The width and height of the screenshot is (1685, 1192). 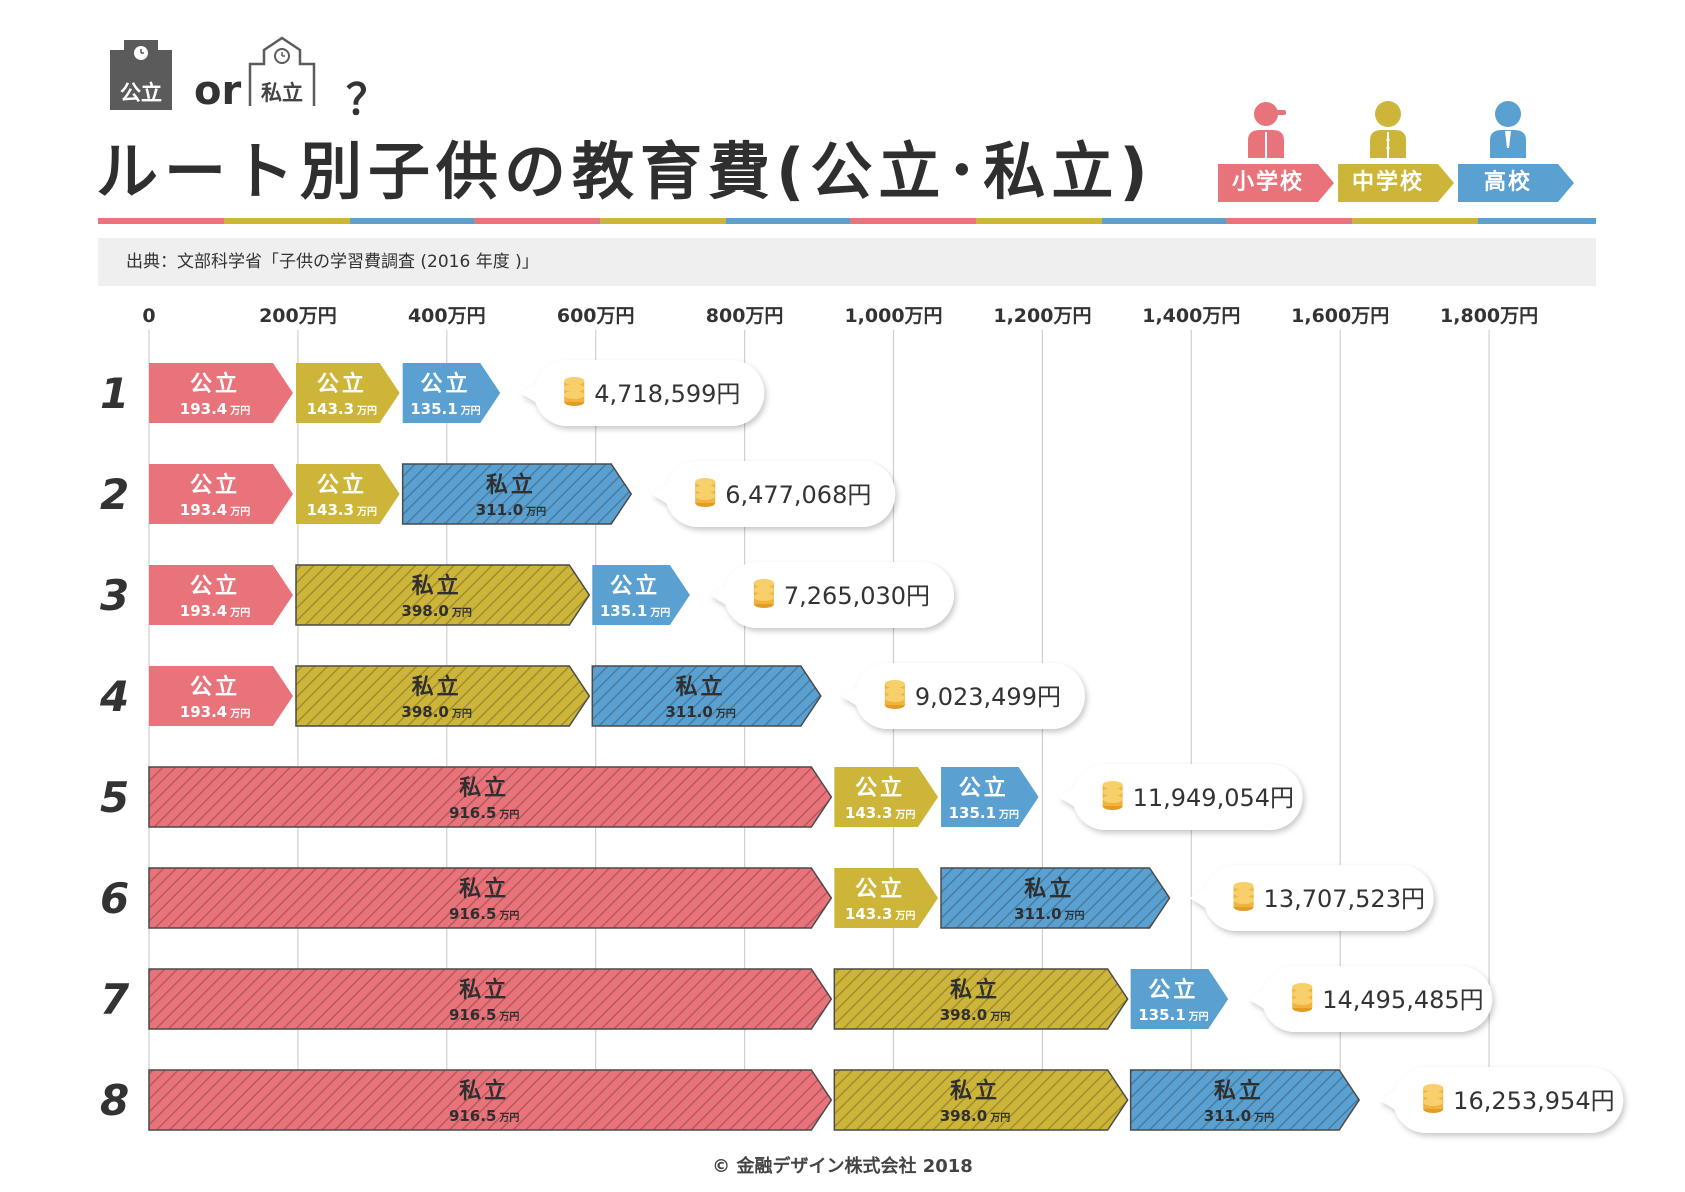 I want to click on route-total-label: 11,949,054円, so click(x=1213, y=798).